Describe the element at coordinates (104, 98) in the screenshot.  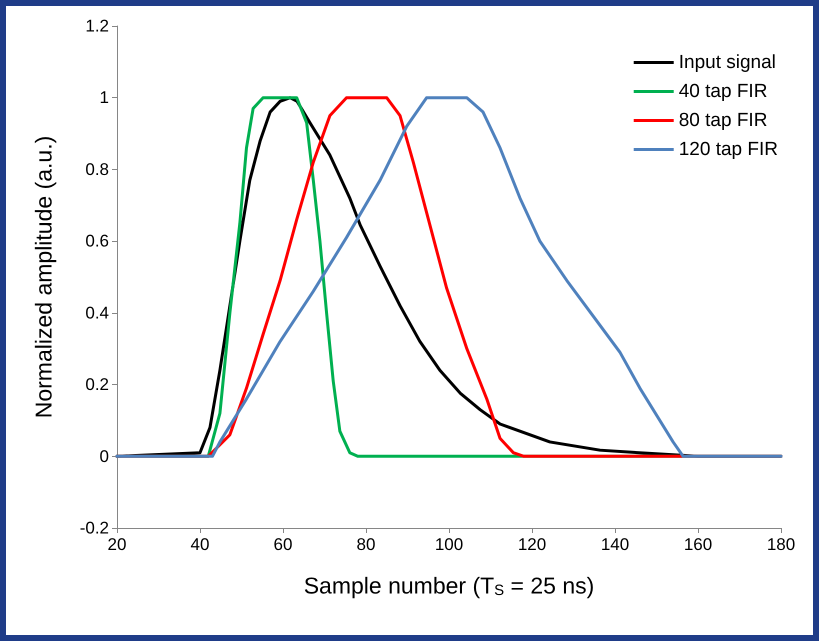
I see `y-tick-label: 1` at that location.